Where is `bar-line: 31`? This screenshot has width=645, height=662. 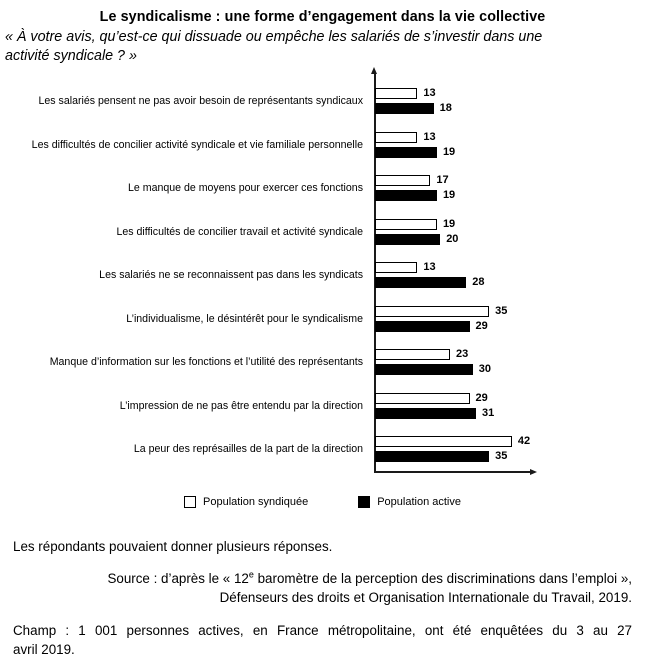 bar-line: 31 is located at coordinates (435, 412).